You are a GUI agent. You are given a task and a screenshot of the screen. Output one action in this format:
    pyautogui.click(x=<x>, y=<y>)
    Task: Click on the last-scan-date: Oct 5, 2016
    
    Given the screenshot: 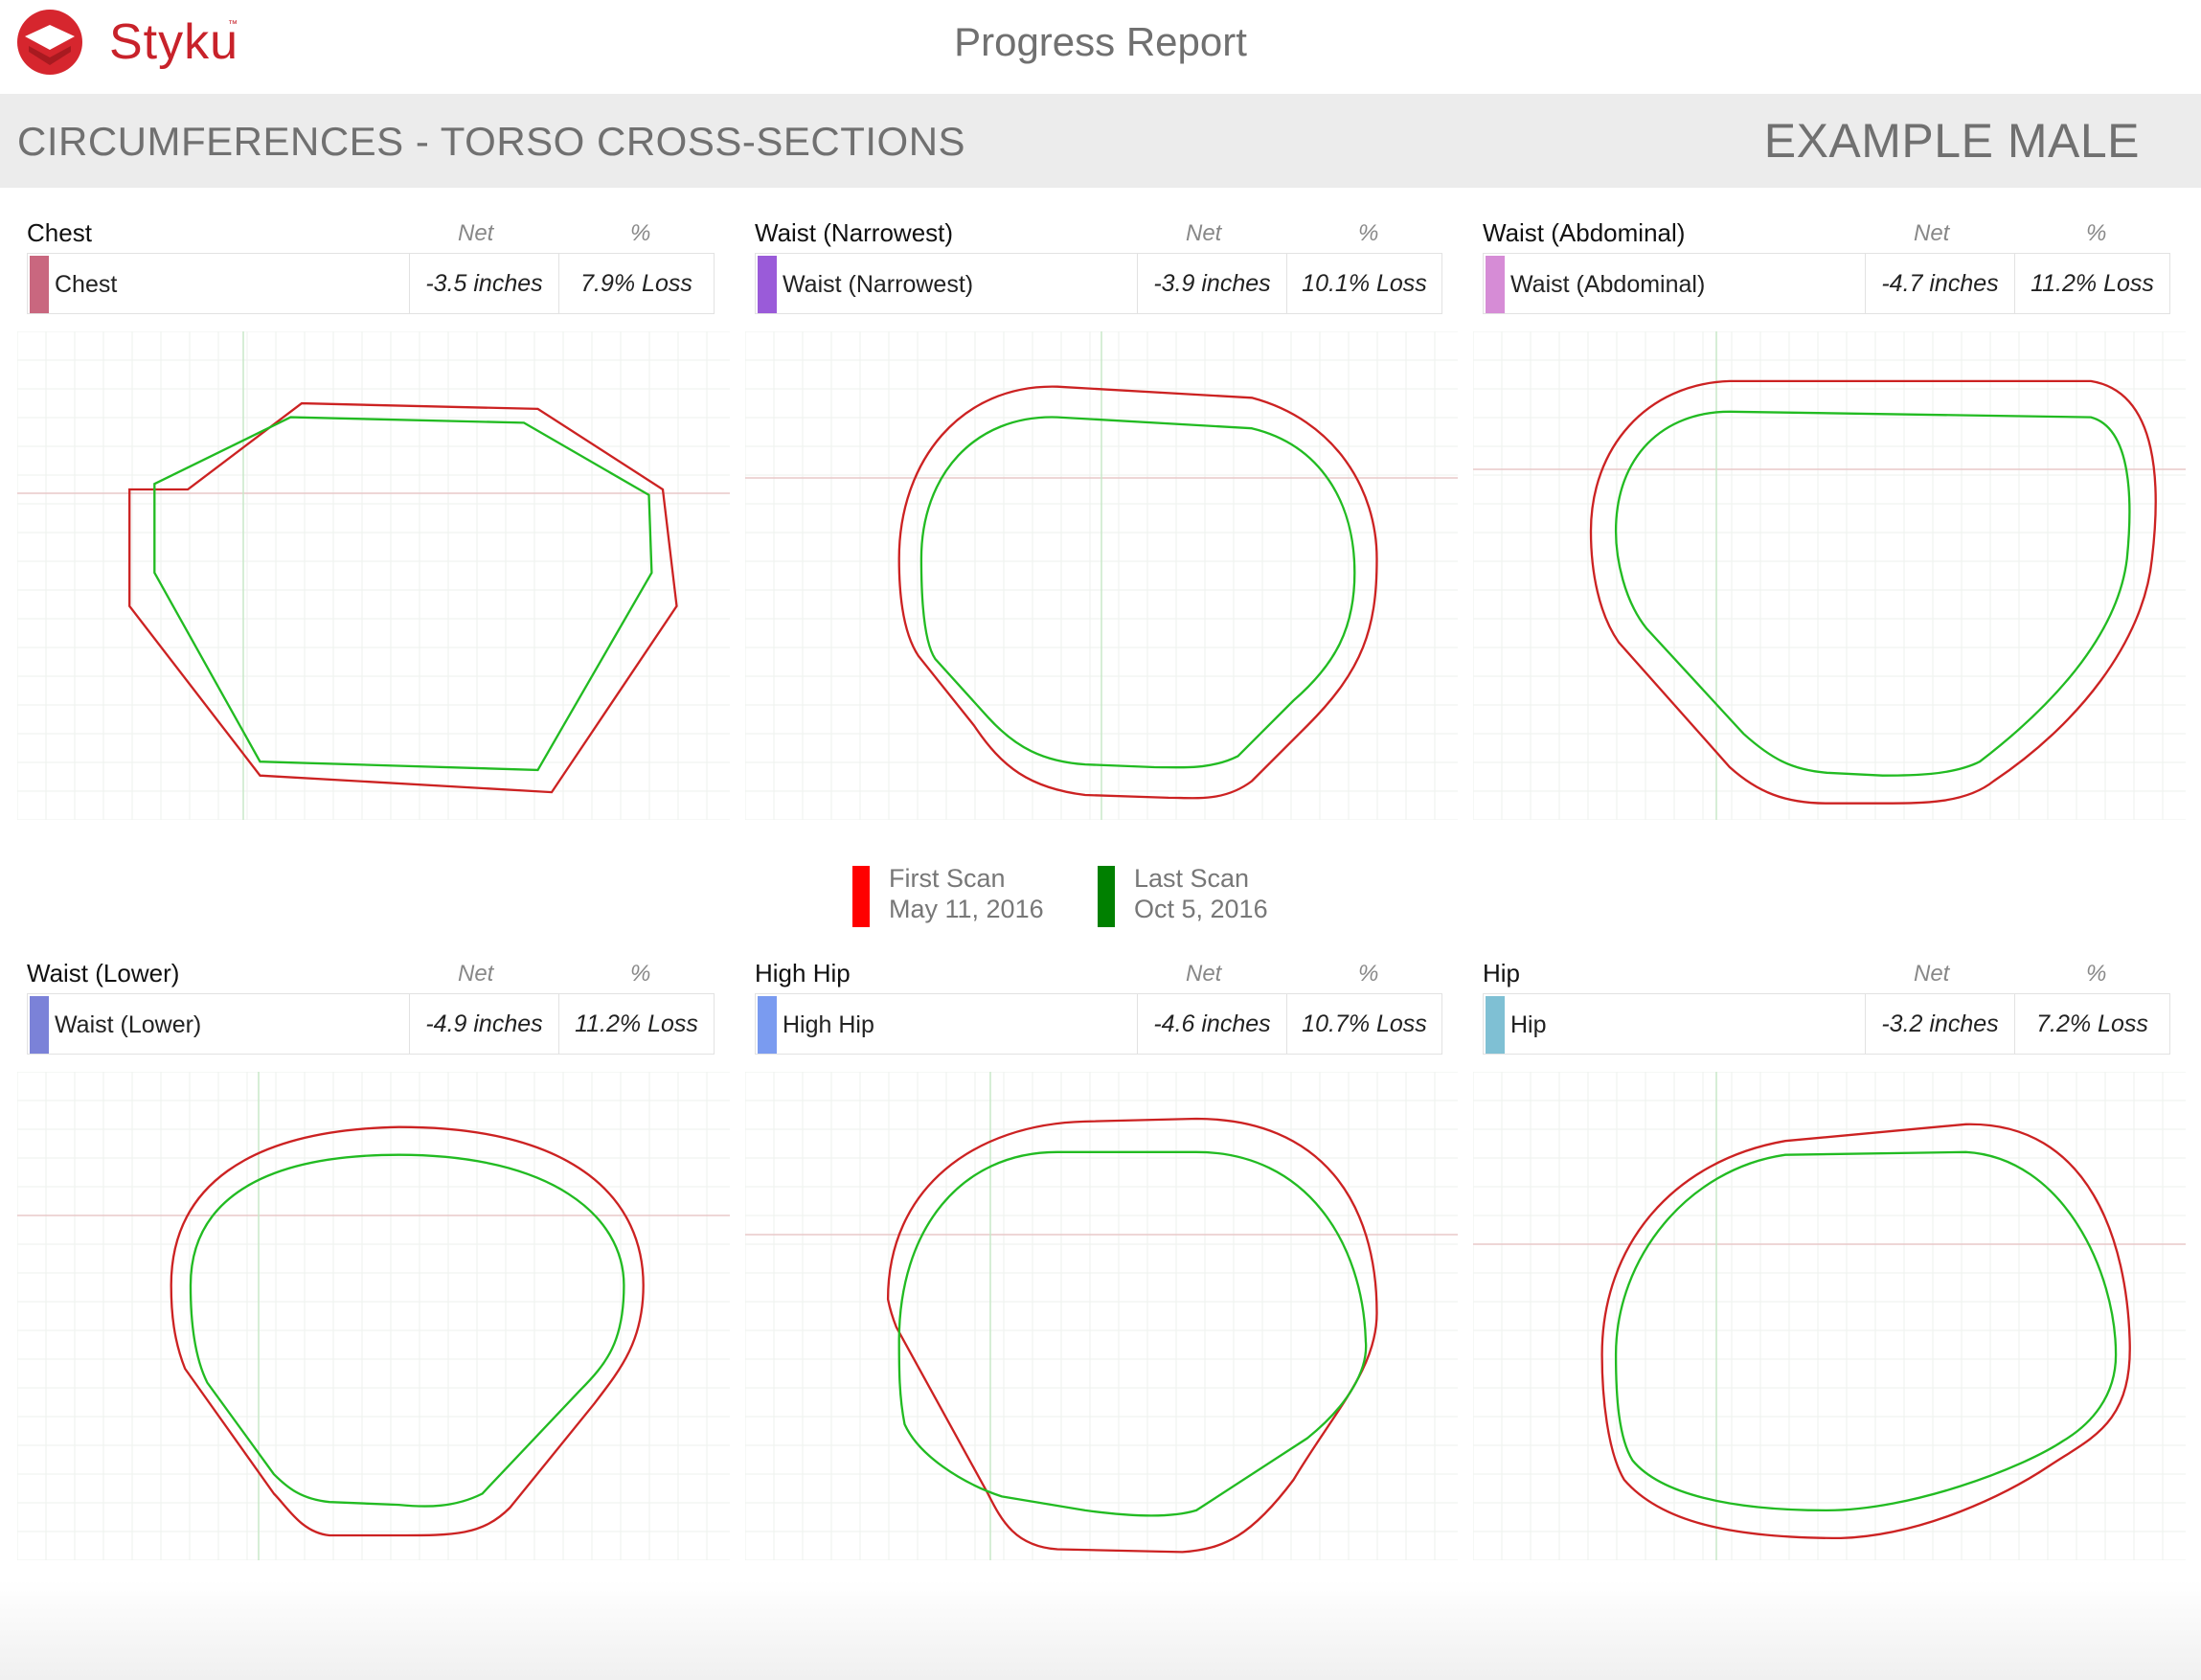 What is the action you would take?
    pyautogui.click(x=1201, y=909)
    